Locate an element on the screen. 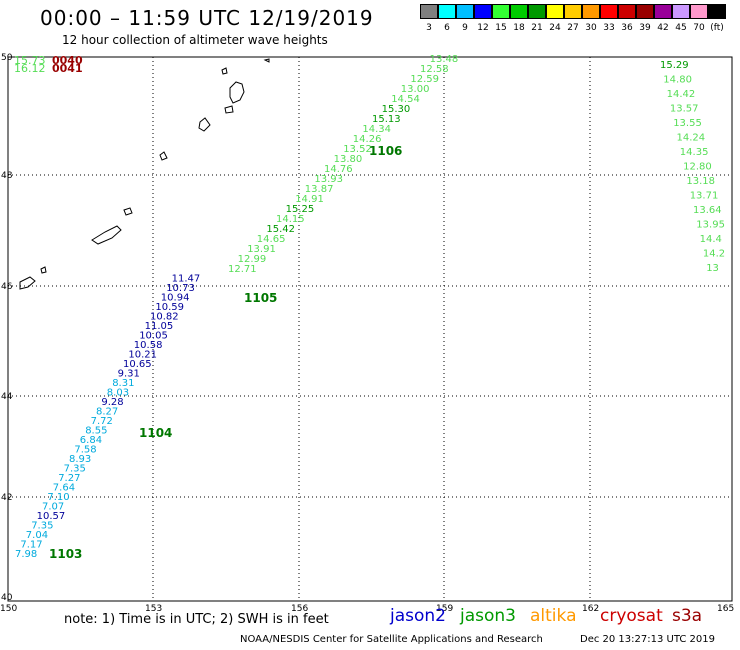 This screenshot has width=740, height=650. wave-height-value: 10.94 is located at coordinates (175, 298).